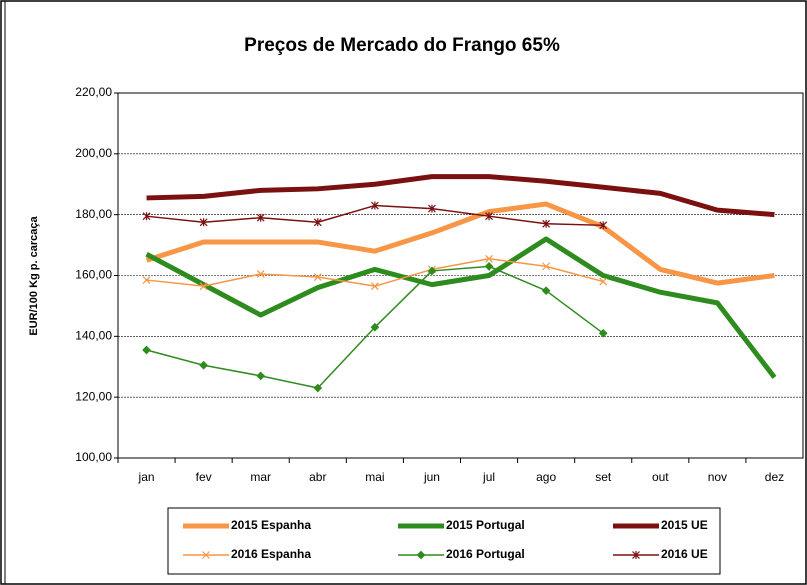 The width and height of the screenshot is (807, 585). What do you see at coordinates (774, 477) in the screenshot?
I see `x-tick-label: dez` at bounding box center [774, 477].